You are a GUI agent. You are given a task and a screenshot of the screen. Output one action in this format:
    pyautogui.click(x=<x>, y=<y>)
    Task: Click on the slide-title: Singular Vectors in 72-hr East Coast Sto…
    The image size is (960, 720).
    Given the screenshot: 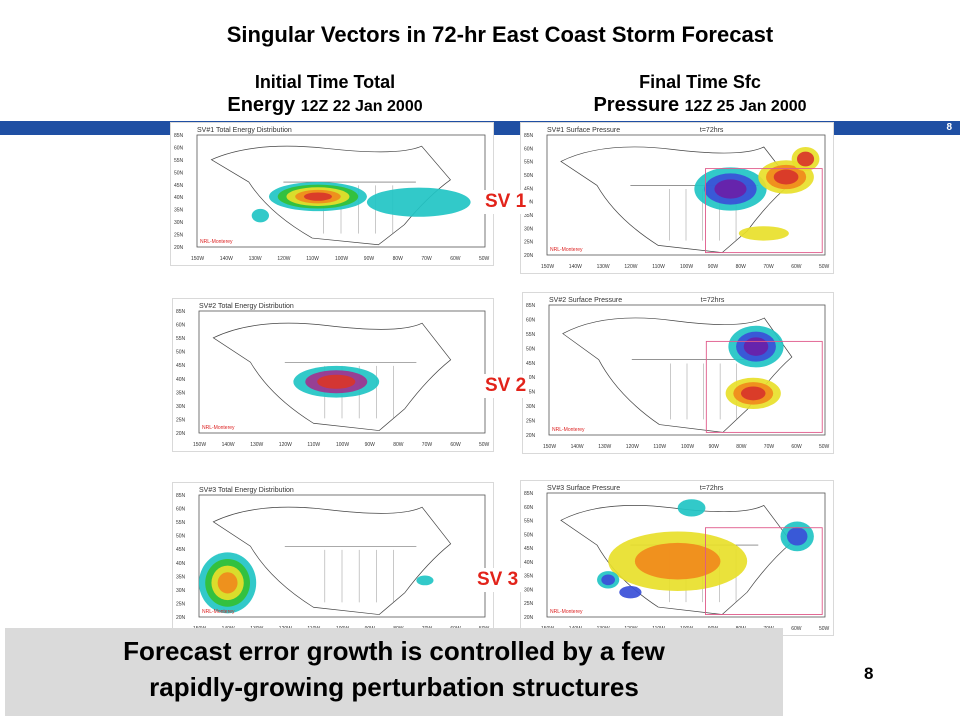 What is the action you would take?
    pyautogui.click(x=500, y=34)
    